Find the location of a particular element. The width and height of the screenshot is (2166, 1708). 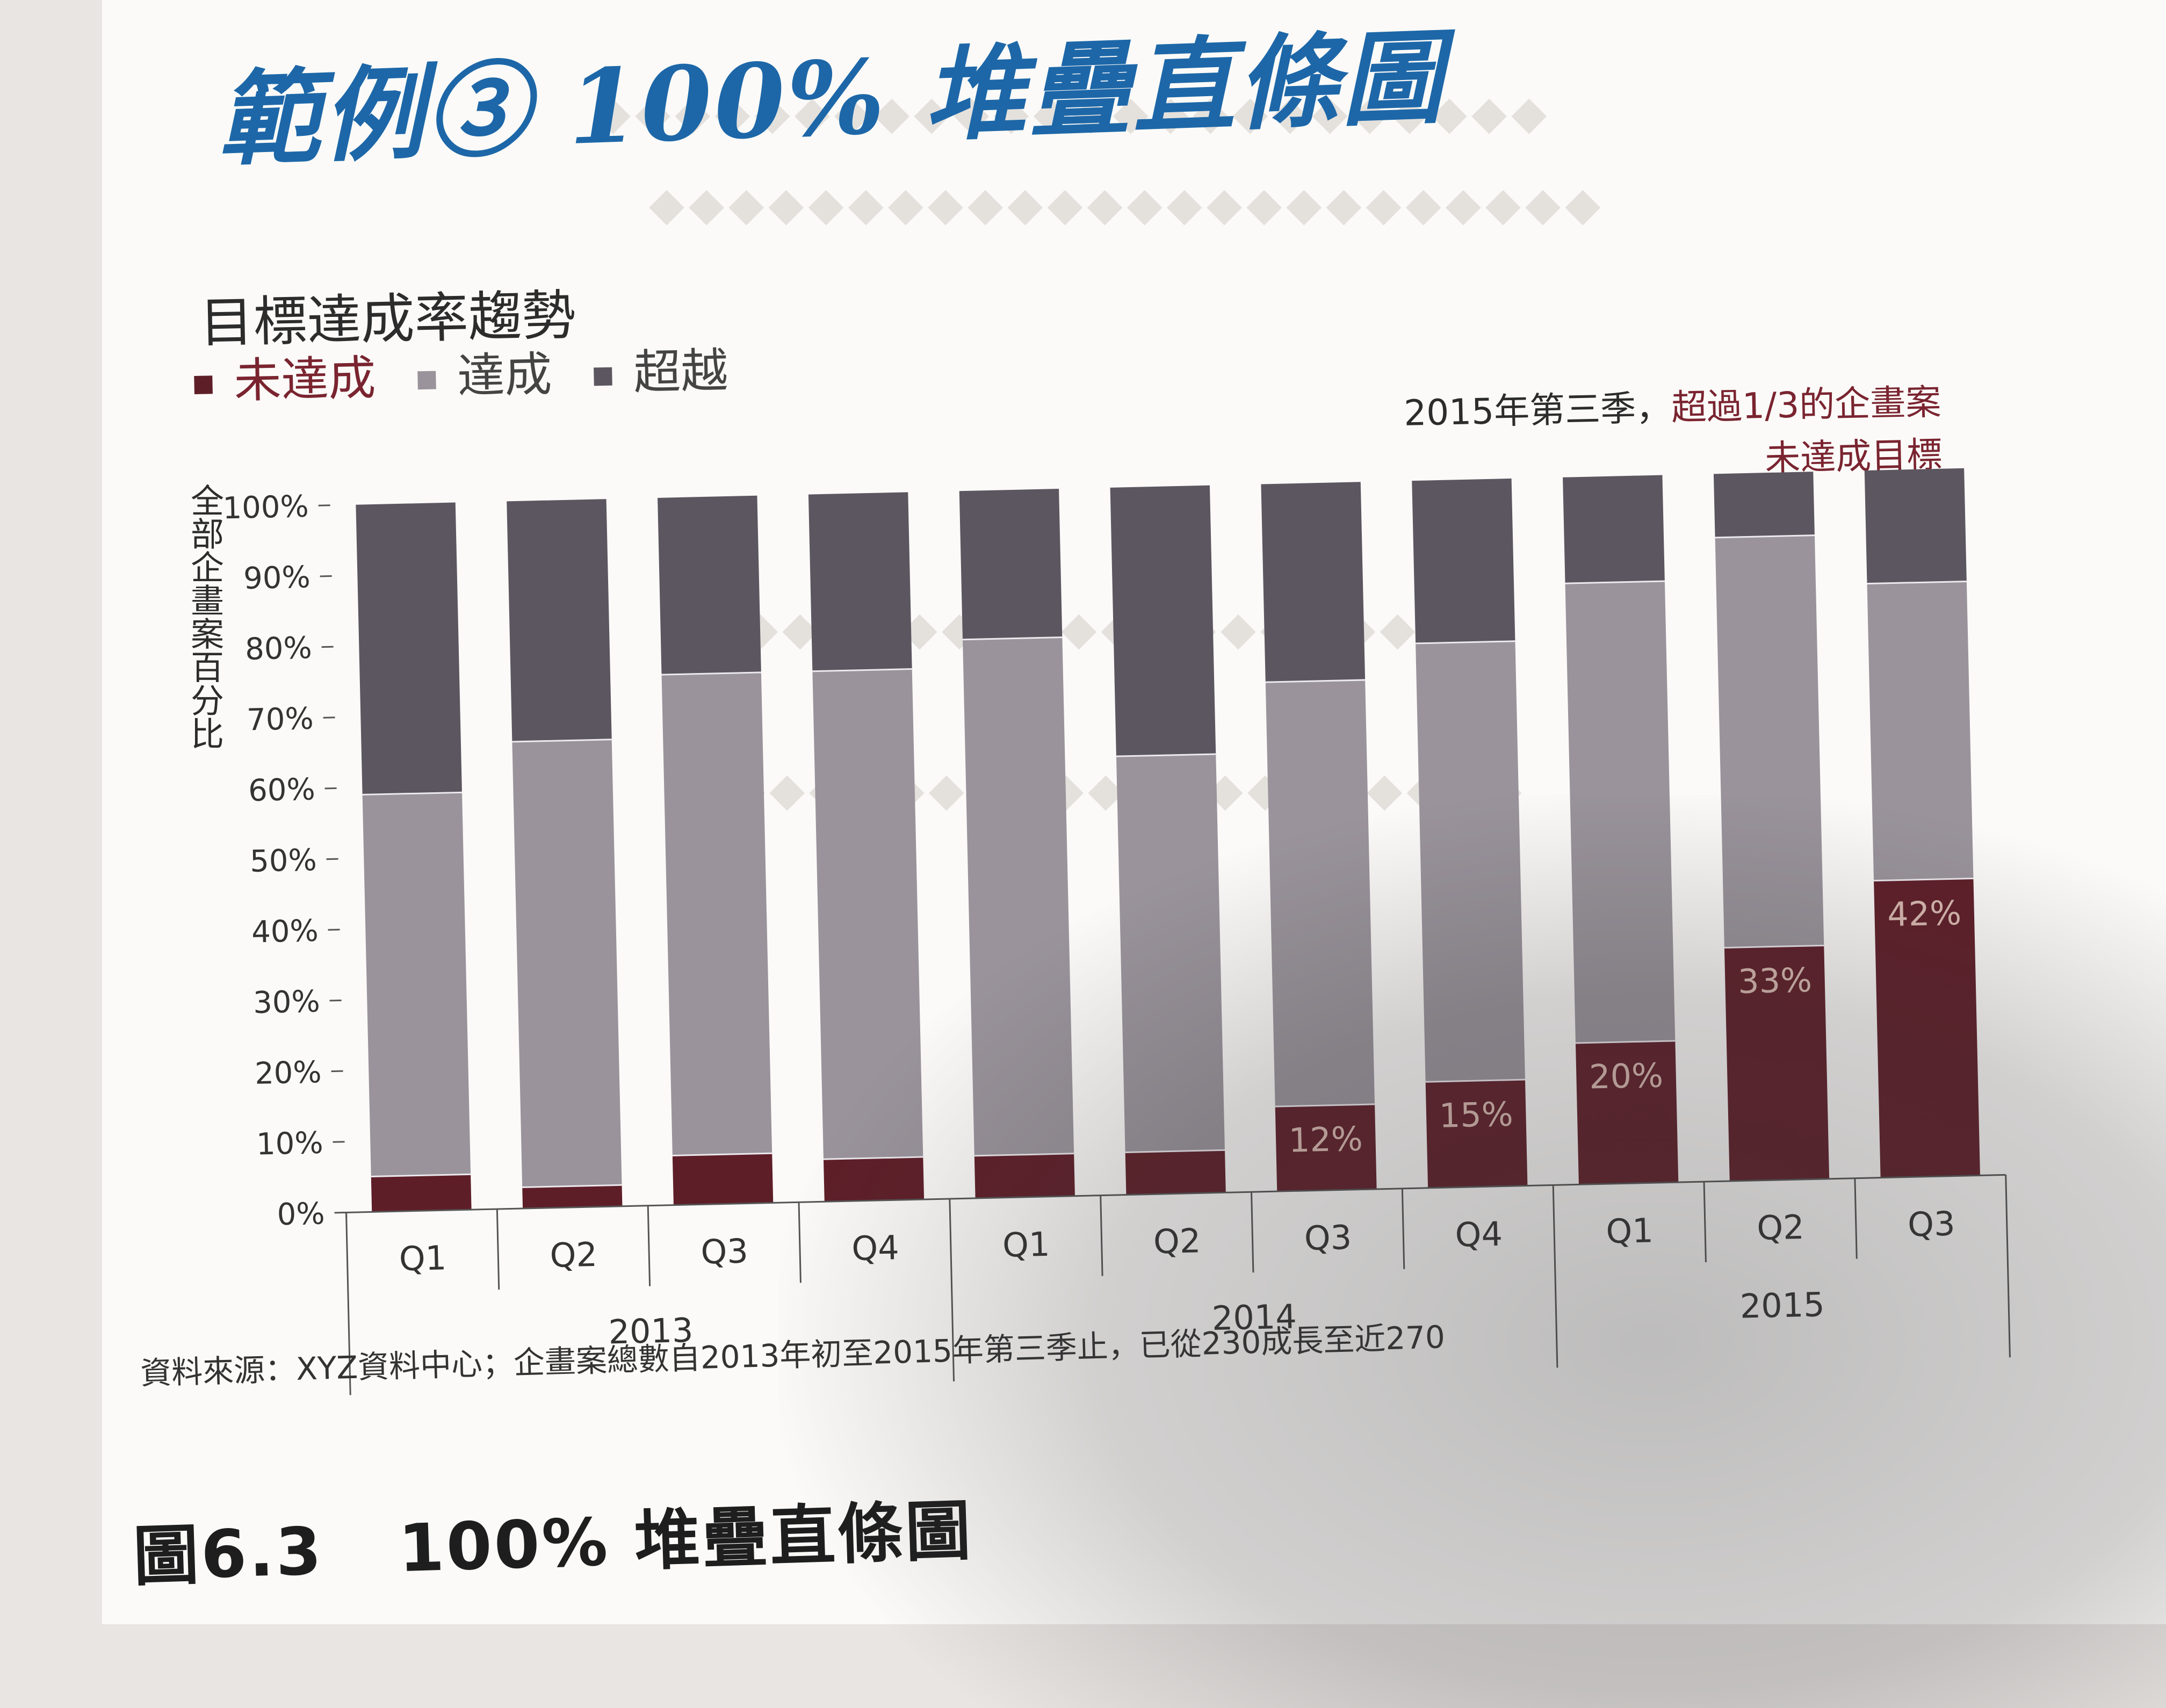

x-group-label: 2015 is located at coordinates (1782, 1305).